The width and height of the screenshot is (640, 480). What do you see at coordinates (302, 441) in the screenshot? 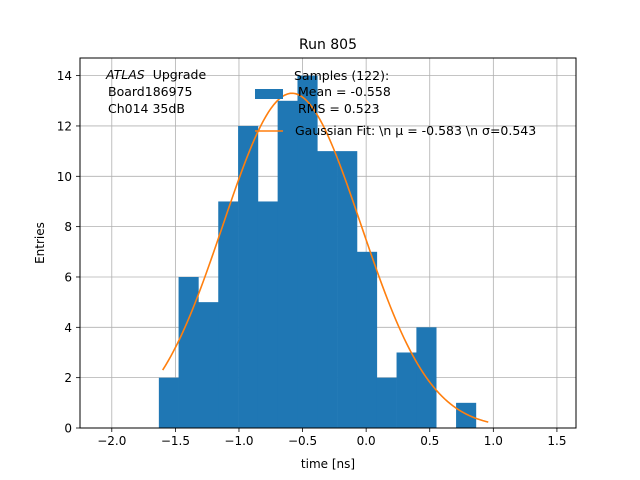
I see `x-tick-label-3: −0.5` at bounding box center [302, 441].